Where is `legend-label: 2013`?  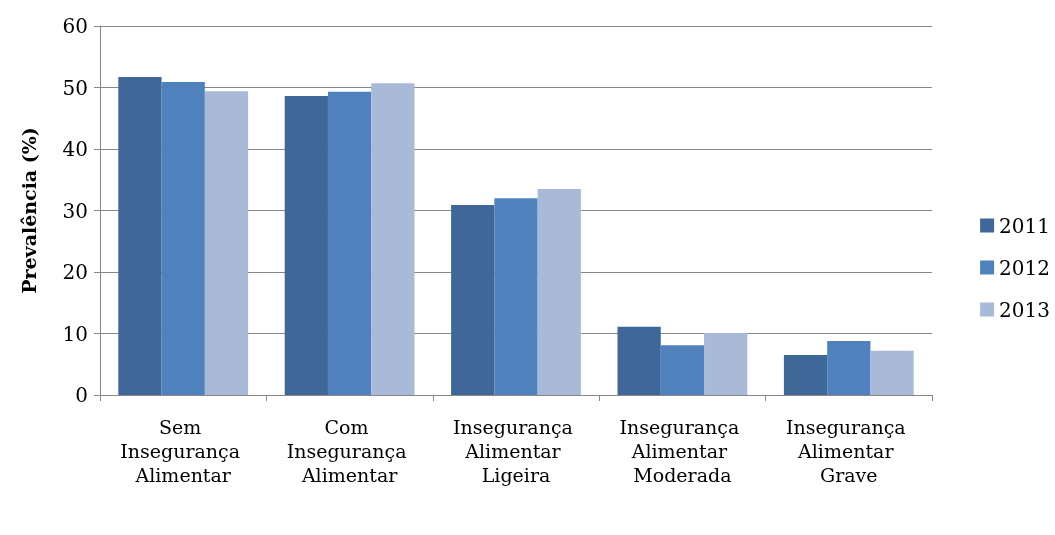
legend-label: 2013 is located at coordinates (1025, 309).